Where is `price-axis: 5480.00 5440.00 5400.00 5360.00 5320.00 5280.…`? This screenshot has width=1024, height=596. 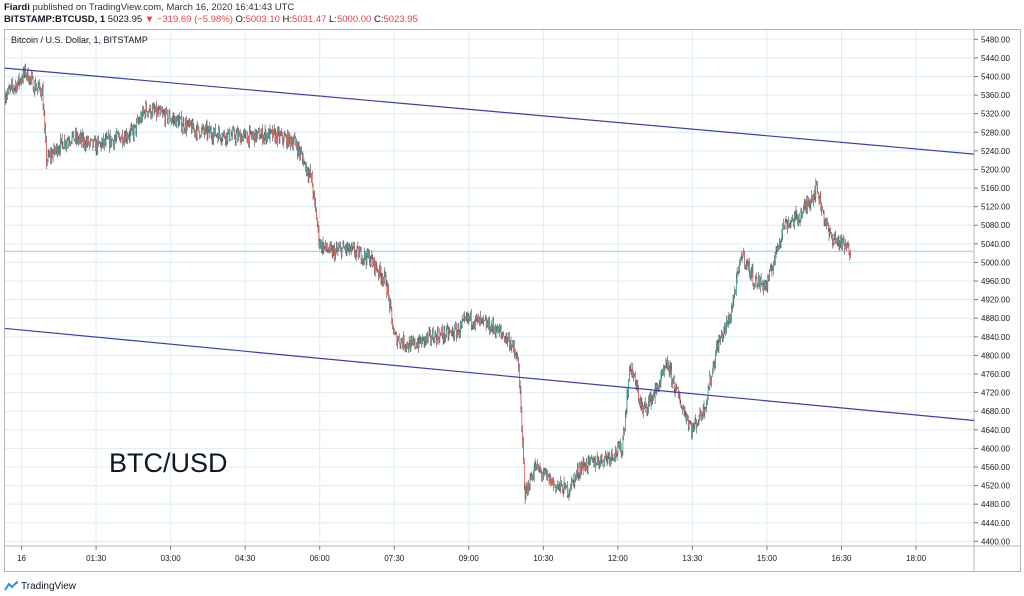
price-axis: 5480.00 5440.00 5400.00 5360.00 5320.00 5280.… is located at coordinates (992, 290).